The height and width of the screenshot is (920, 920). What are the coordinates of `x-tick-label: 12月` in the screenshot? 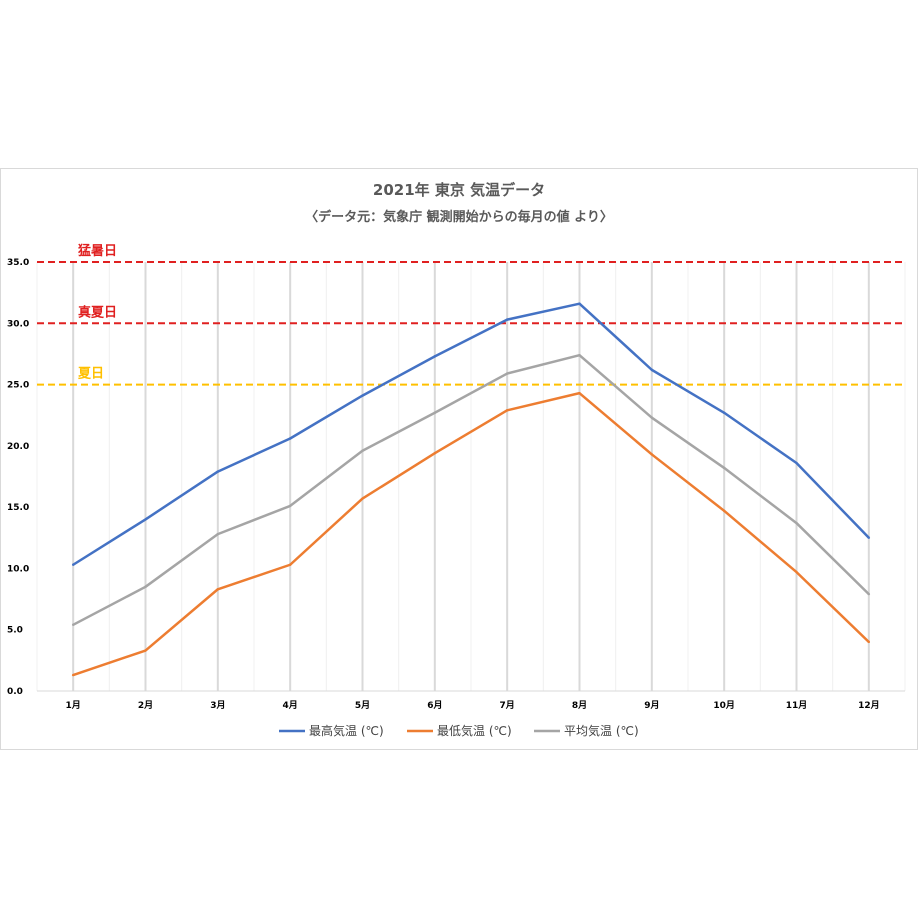 It's located at (869, 705).